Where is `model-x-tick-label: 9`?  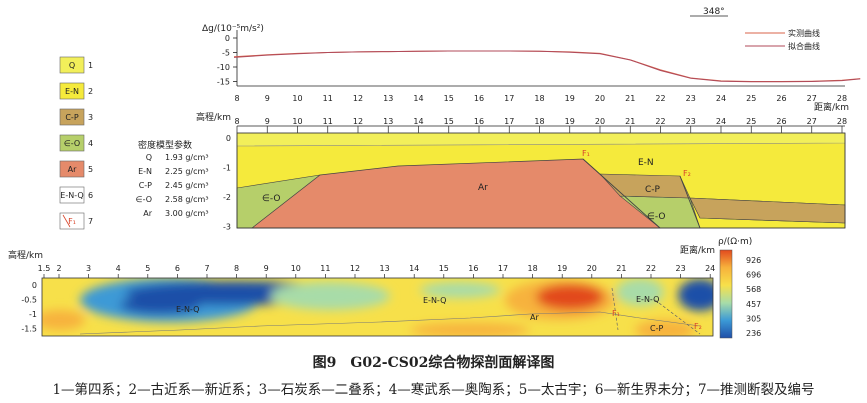 model-x-tick-label: 9 is located at coordinates (267, 121).